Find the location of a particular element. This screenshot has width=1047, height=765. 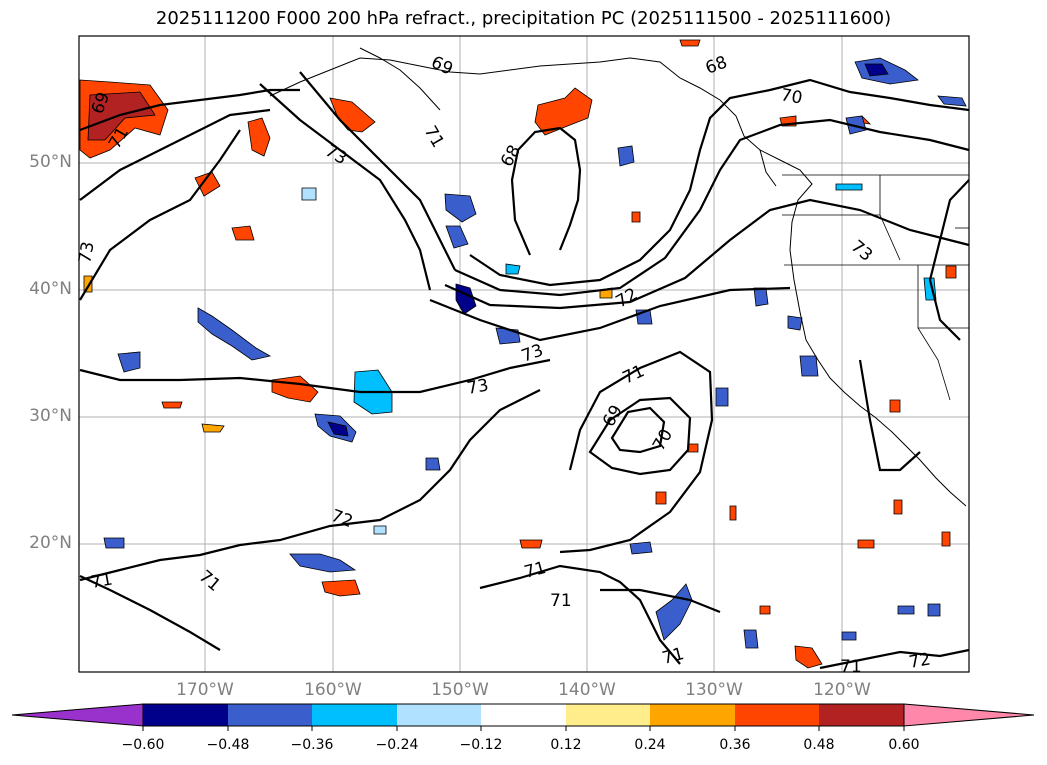

contour-71-south is located at coordinates (580, 614).